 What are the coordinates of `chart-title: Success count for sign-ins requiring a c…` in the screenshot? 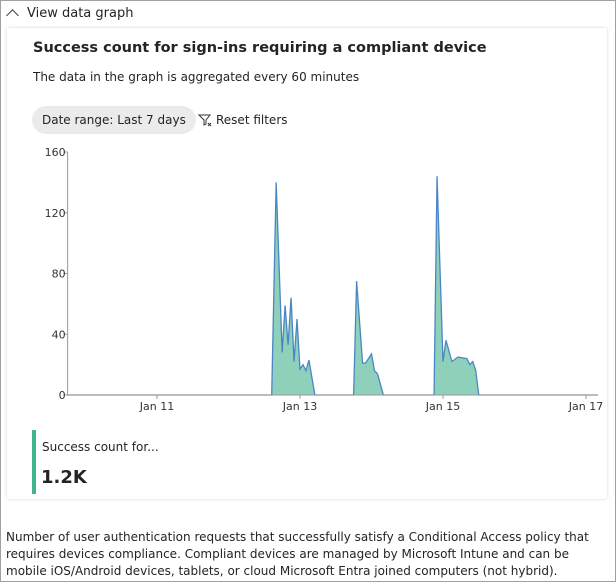 It's located at (260, 48).